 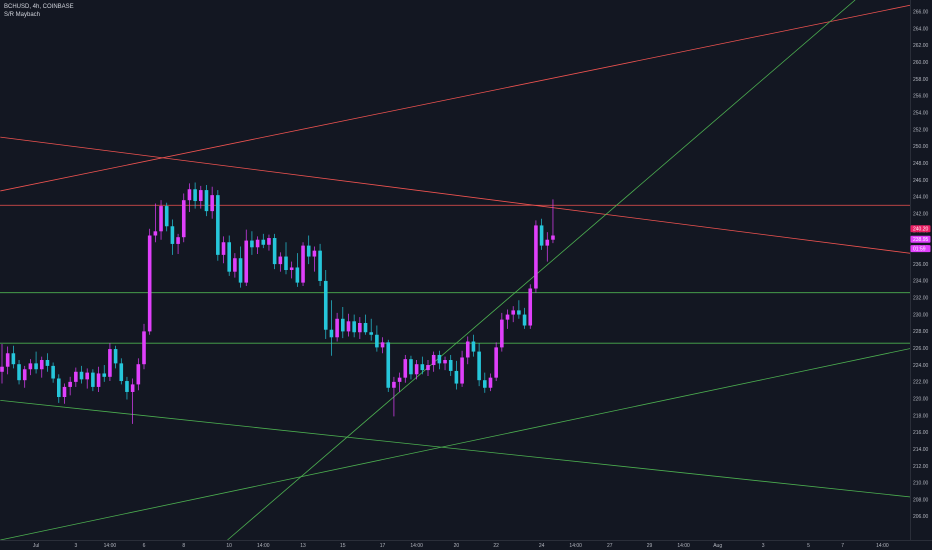 I want to click on time-tick-label: 22, so click(x=496, y=546).